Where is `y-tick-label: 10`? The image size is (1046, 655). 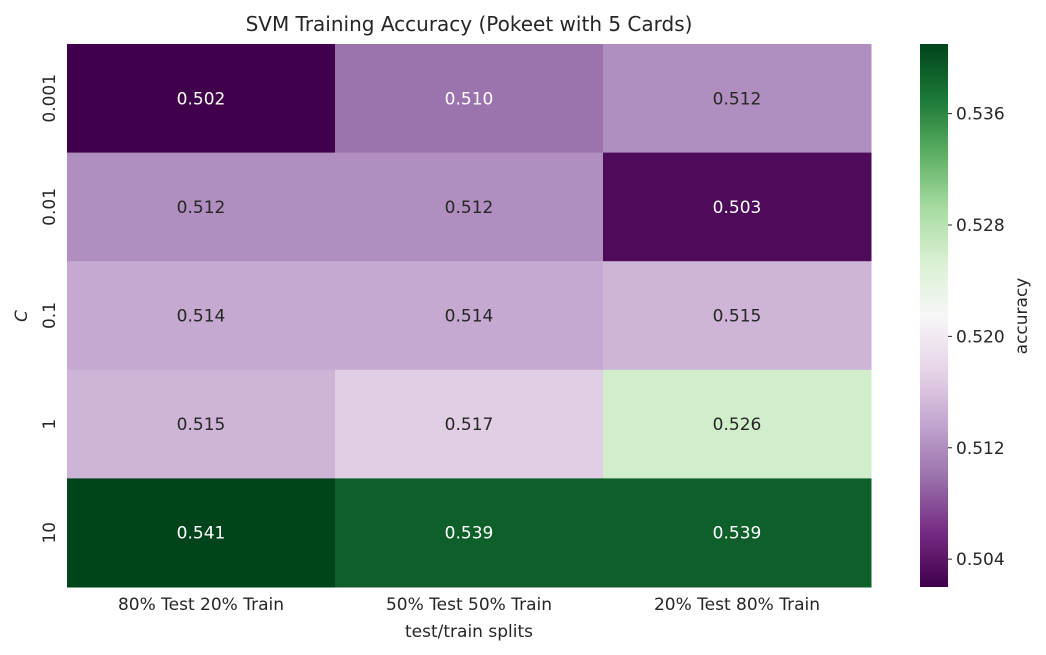 y-tick-label: 10 is located at coordinates (50, 533).